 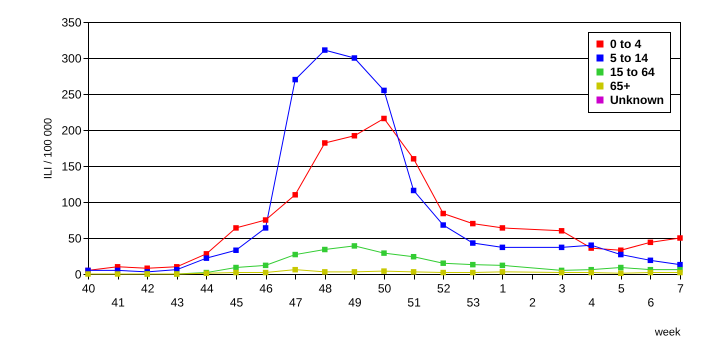 I want to click on x-tick-label: 2, so click(x=532, y=303).